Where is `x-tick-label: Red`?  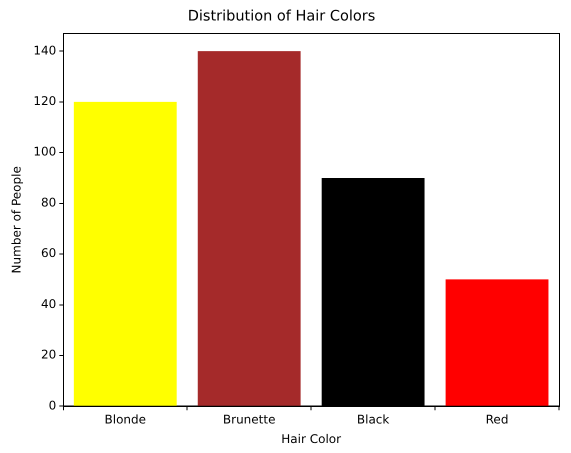 x-tick-label: Red is located at coordinates (497, 419).